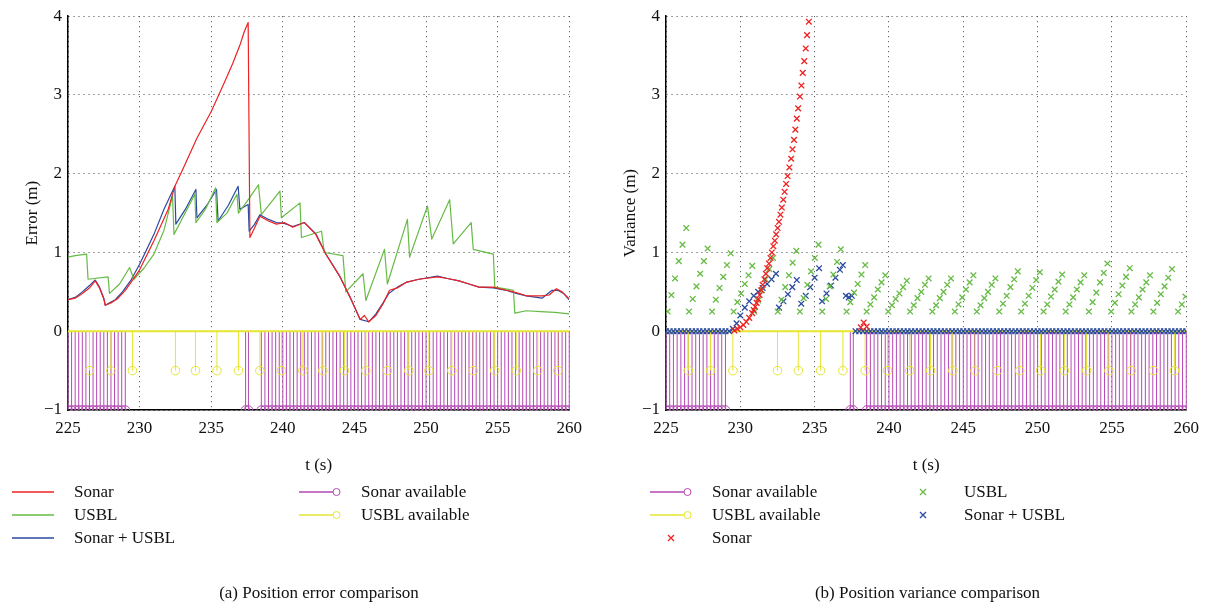  Describe the element at coordinates (927, 593) in the screenshot. I see `text: (b) Position variance comparison` at that location.